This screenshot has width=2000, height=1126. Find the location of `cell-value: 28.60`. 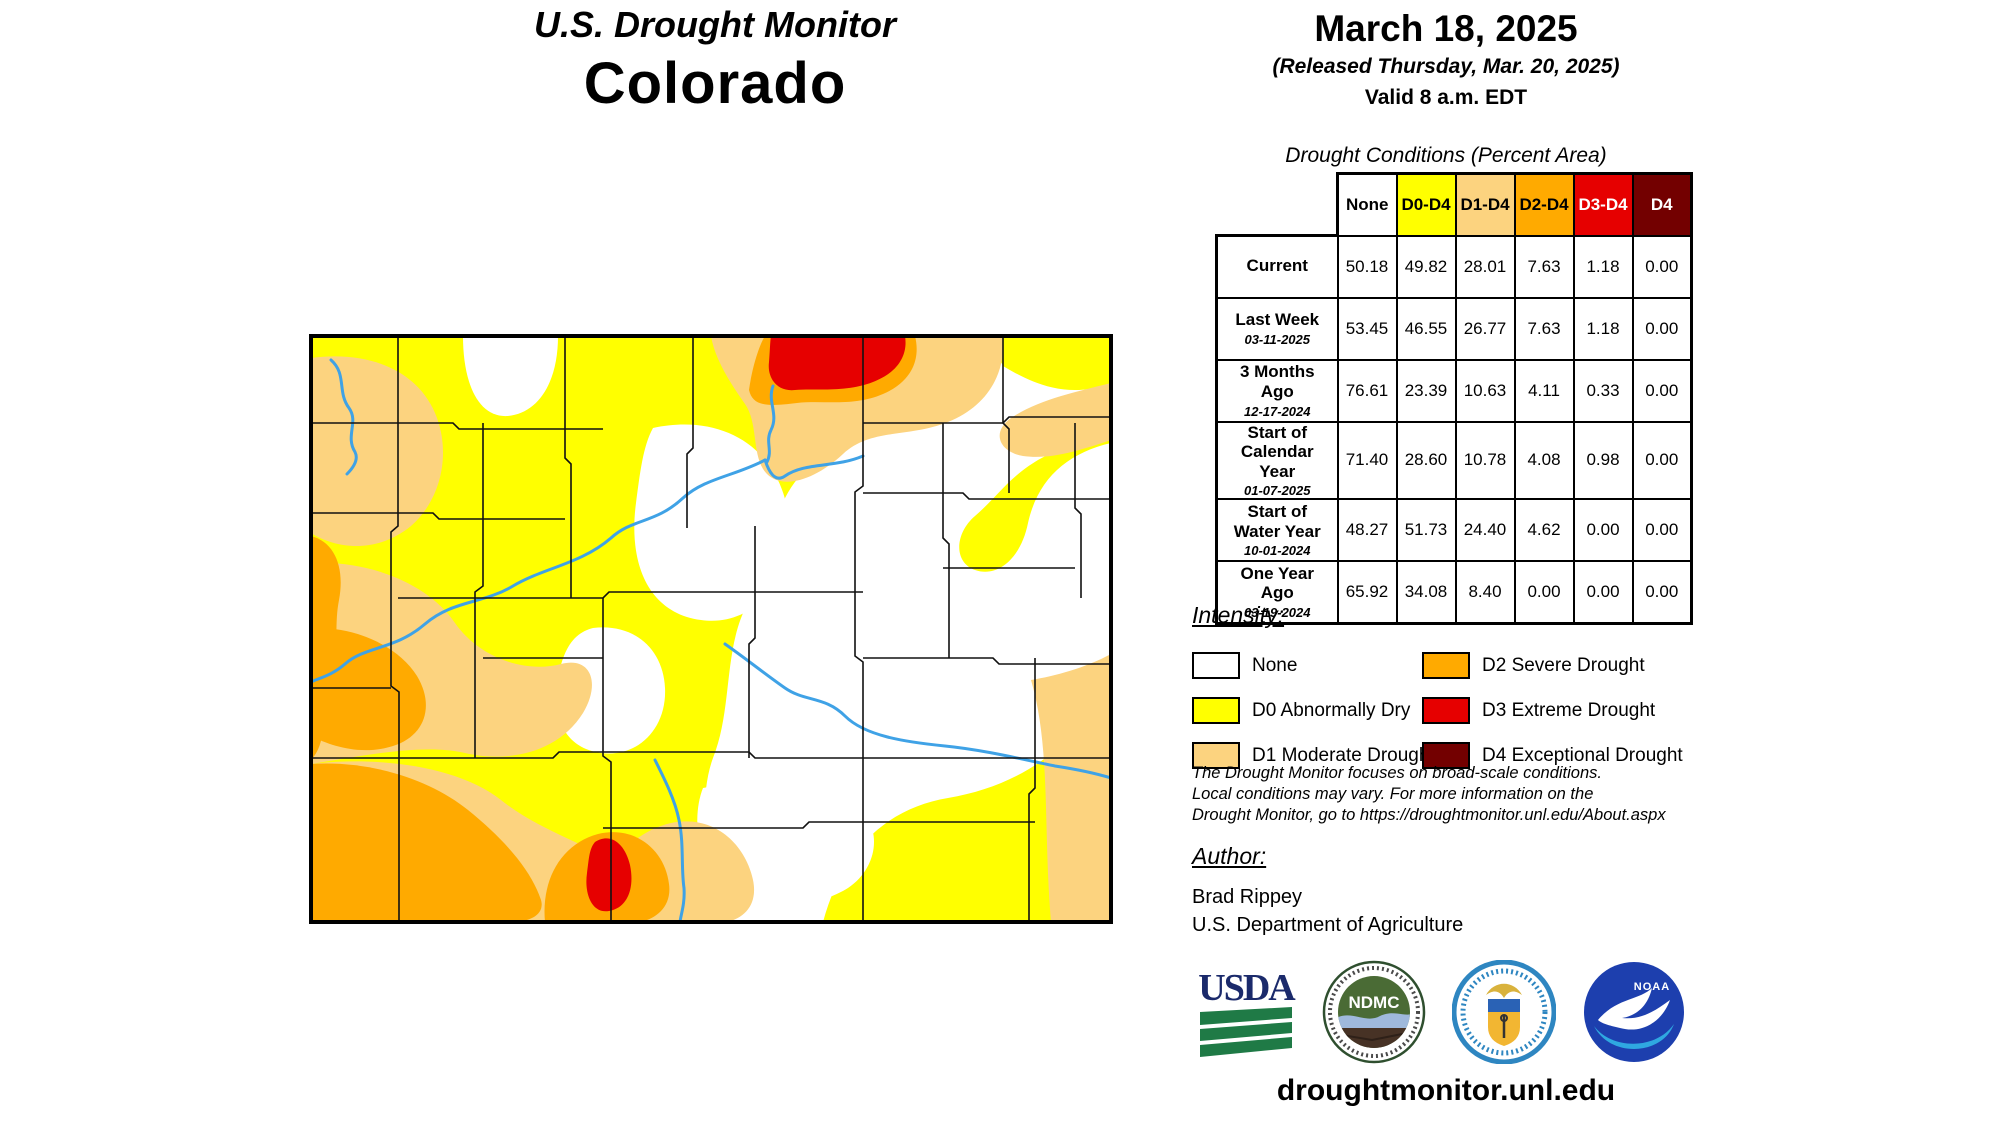

cell-value: 28.60 is located at coordinates (1426, 460).